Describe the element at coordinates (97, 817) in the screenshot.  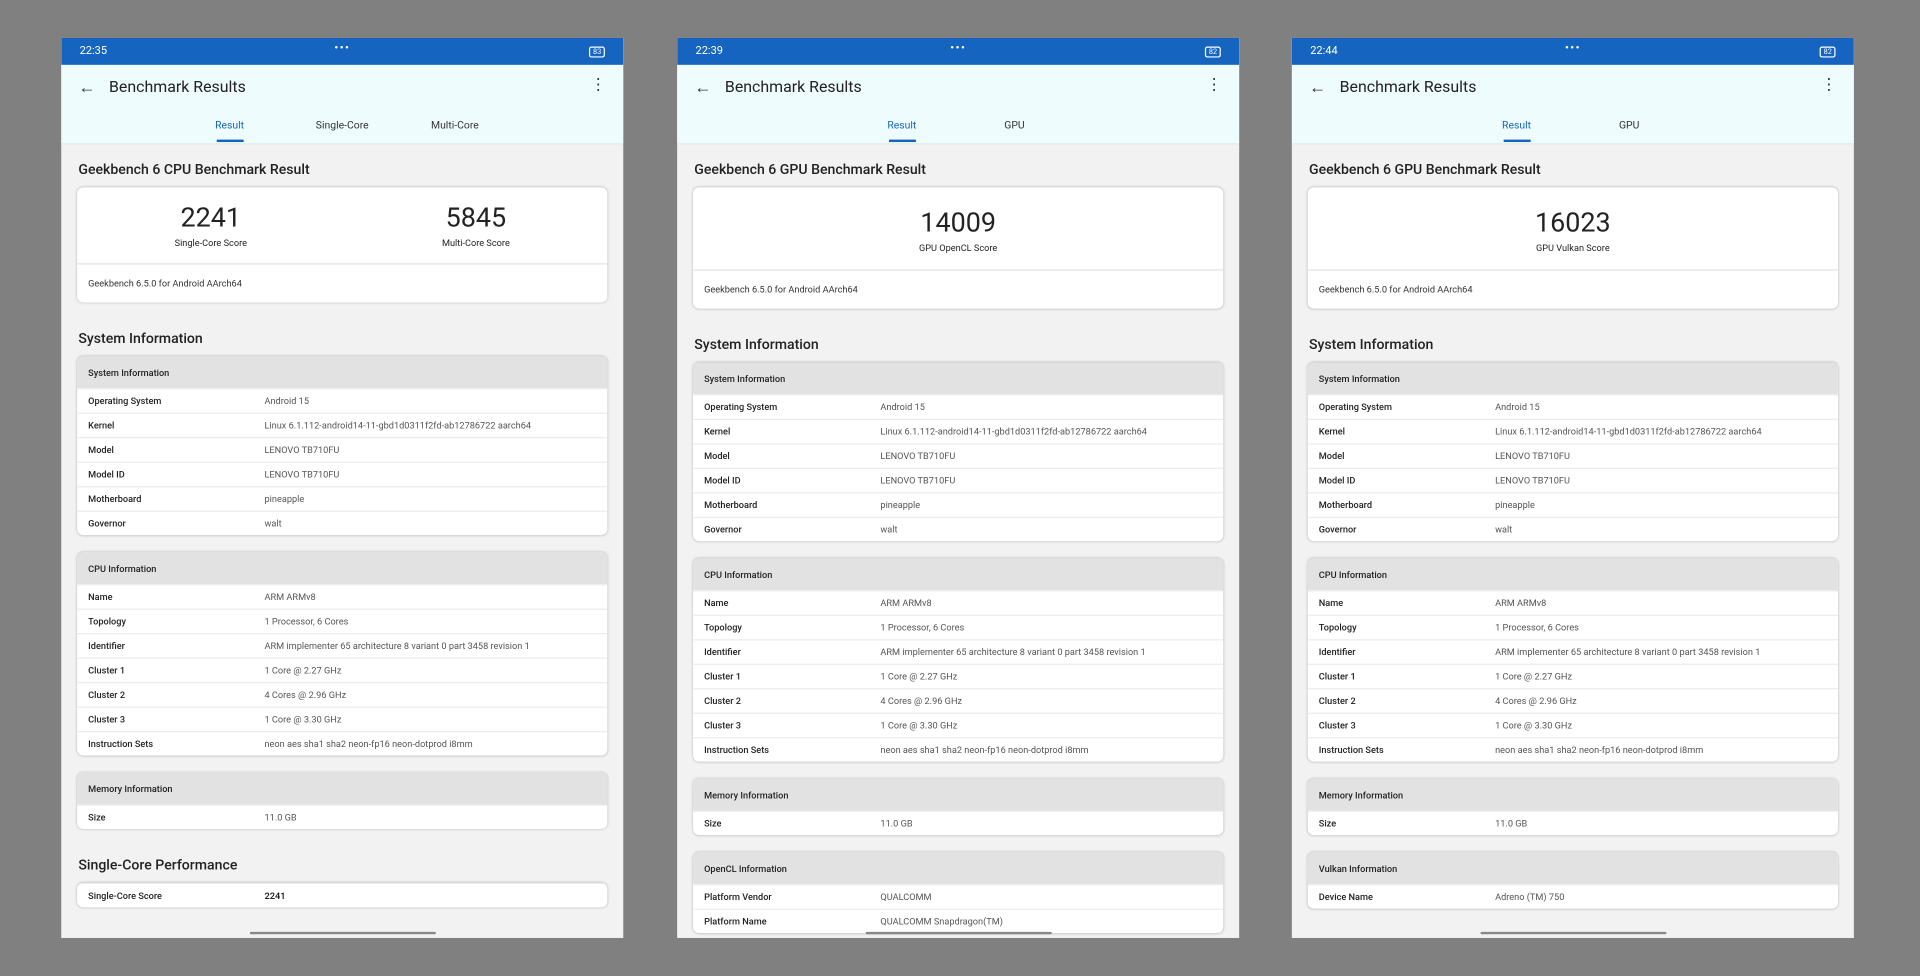
I see `row-key: Size` at that location.